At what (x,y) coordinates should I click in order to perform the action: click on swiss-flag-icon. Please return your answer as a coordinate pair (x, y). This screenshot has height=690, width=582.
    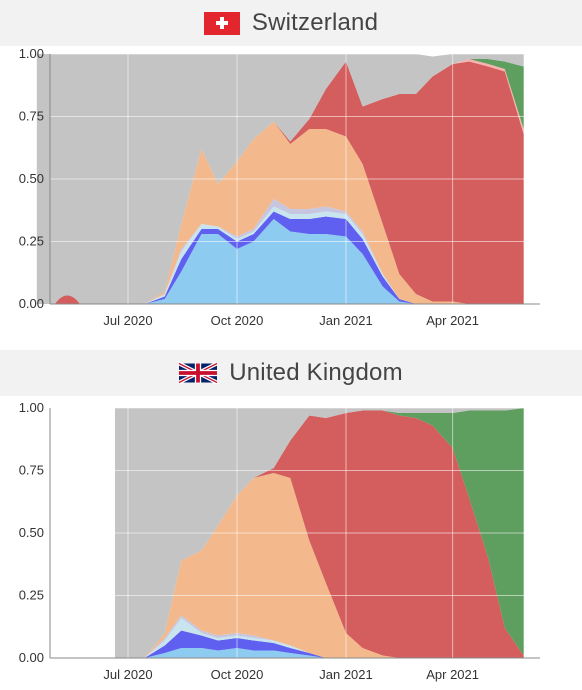
    Looking at the image, I should click on (221, 23).